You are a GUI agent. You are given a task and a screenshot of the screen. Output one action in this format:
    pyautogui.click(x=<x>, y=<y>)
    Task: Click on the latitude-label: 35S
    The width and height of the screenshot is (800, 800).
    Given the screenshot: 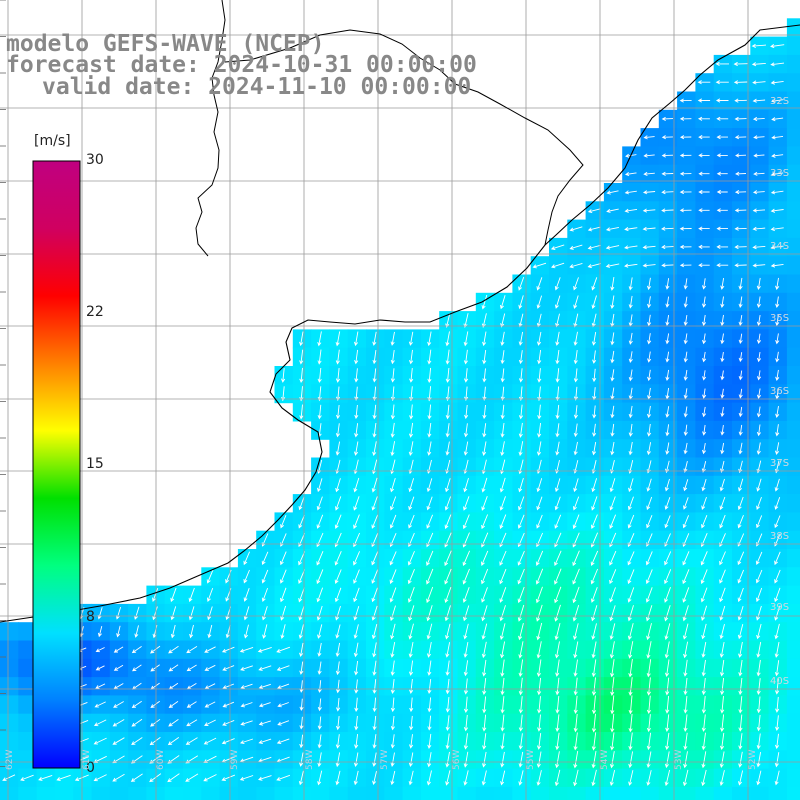 What is the action you would take?
    pyautogui.click(x=780, y=318)
    